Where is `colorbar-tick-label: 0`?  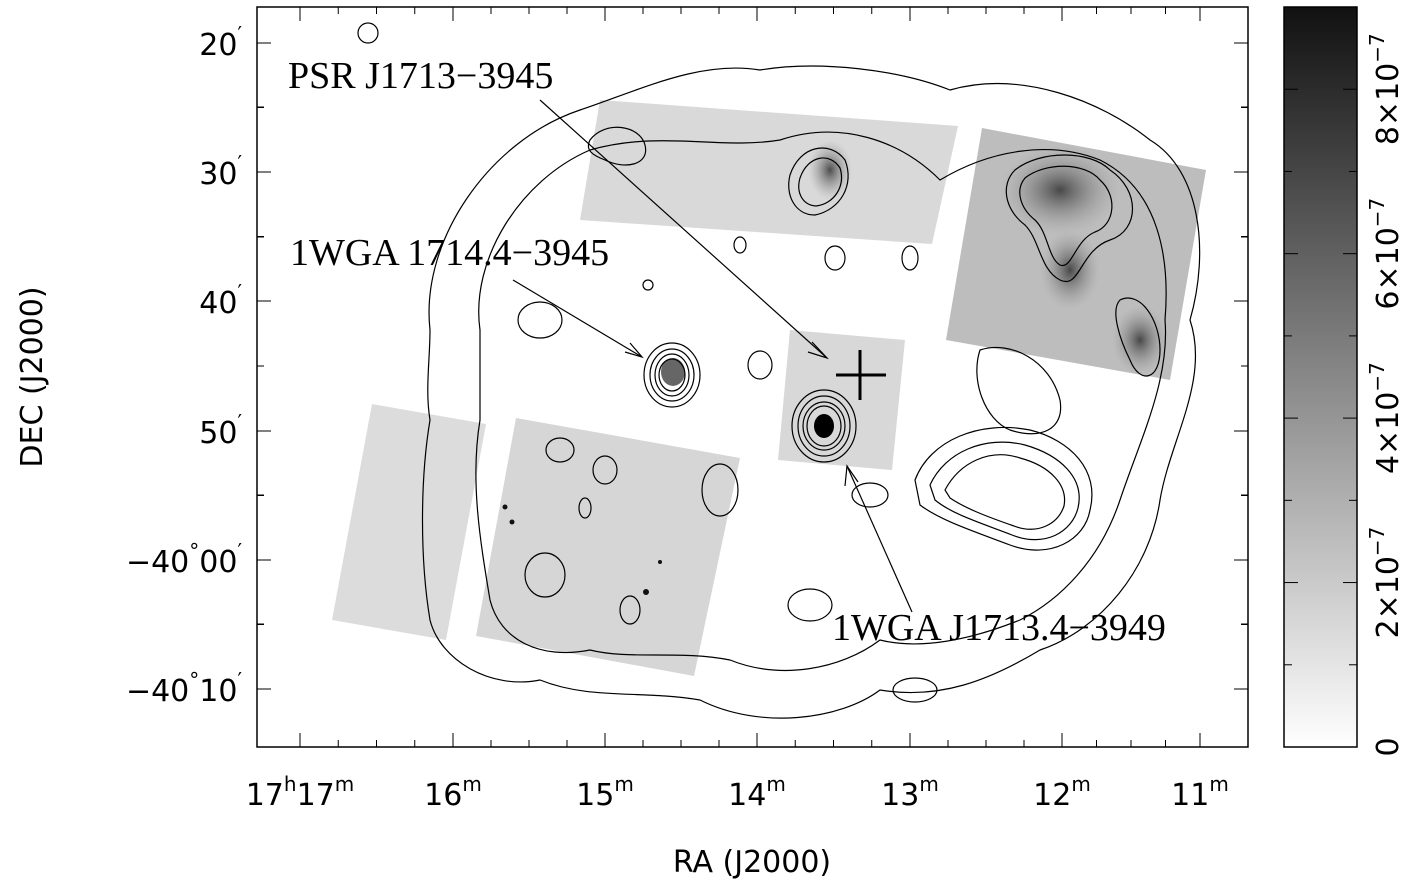 colorbar-tick-label: 0 is located at coordinates (1388, 746).